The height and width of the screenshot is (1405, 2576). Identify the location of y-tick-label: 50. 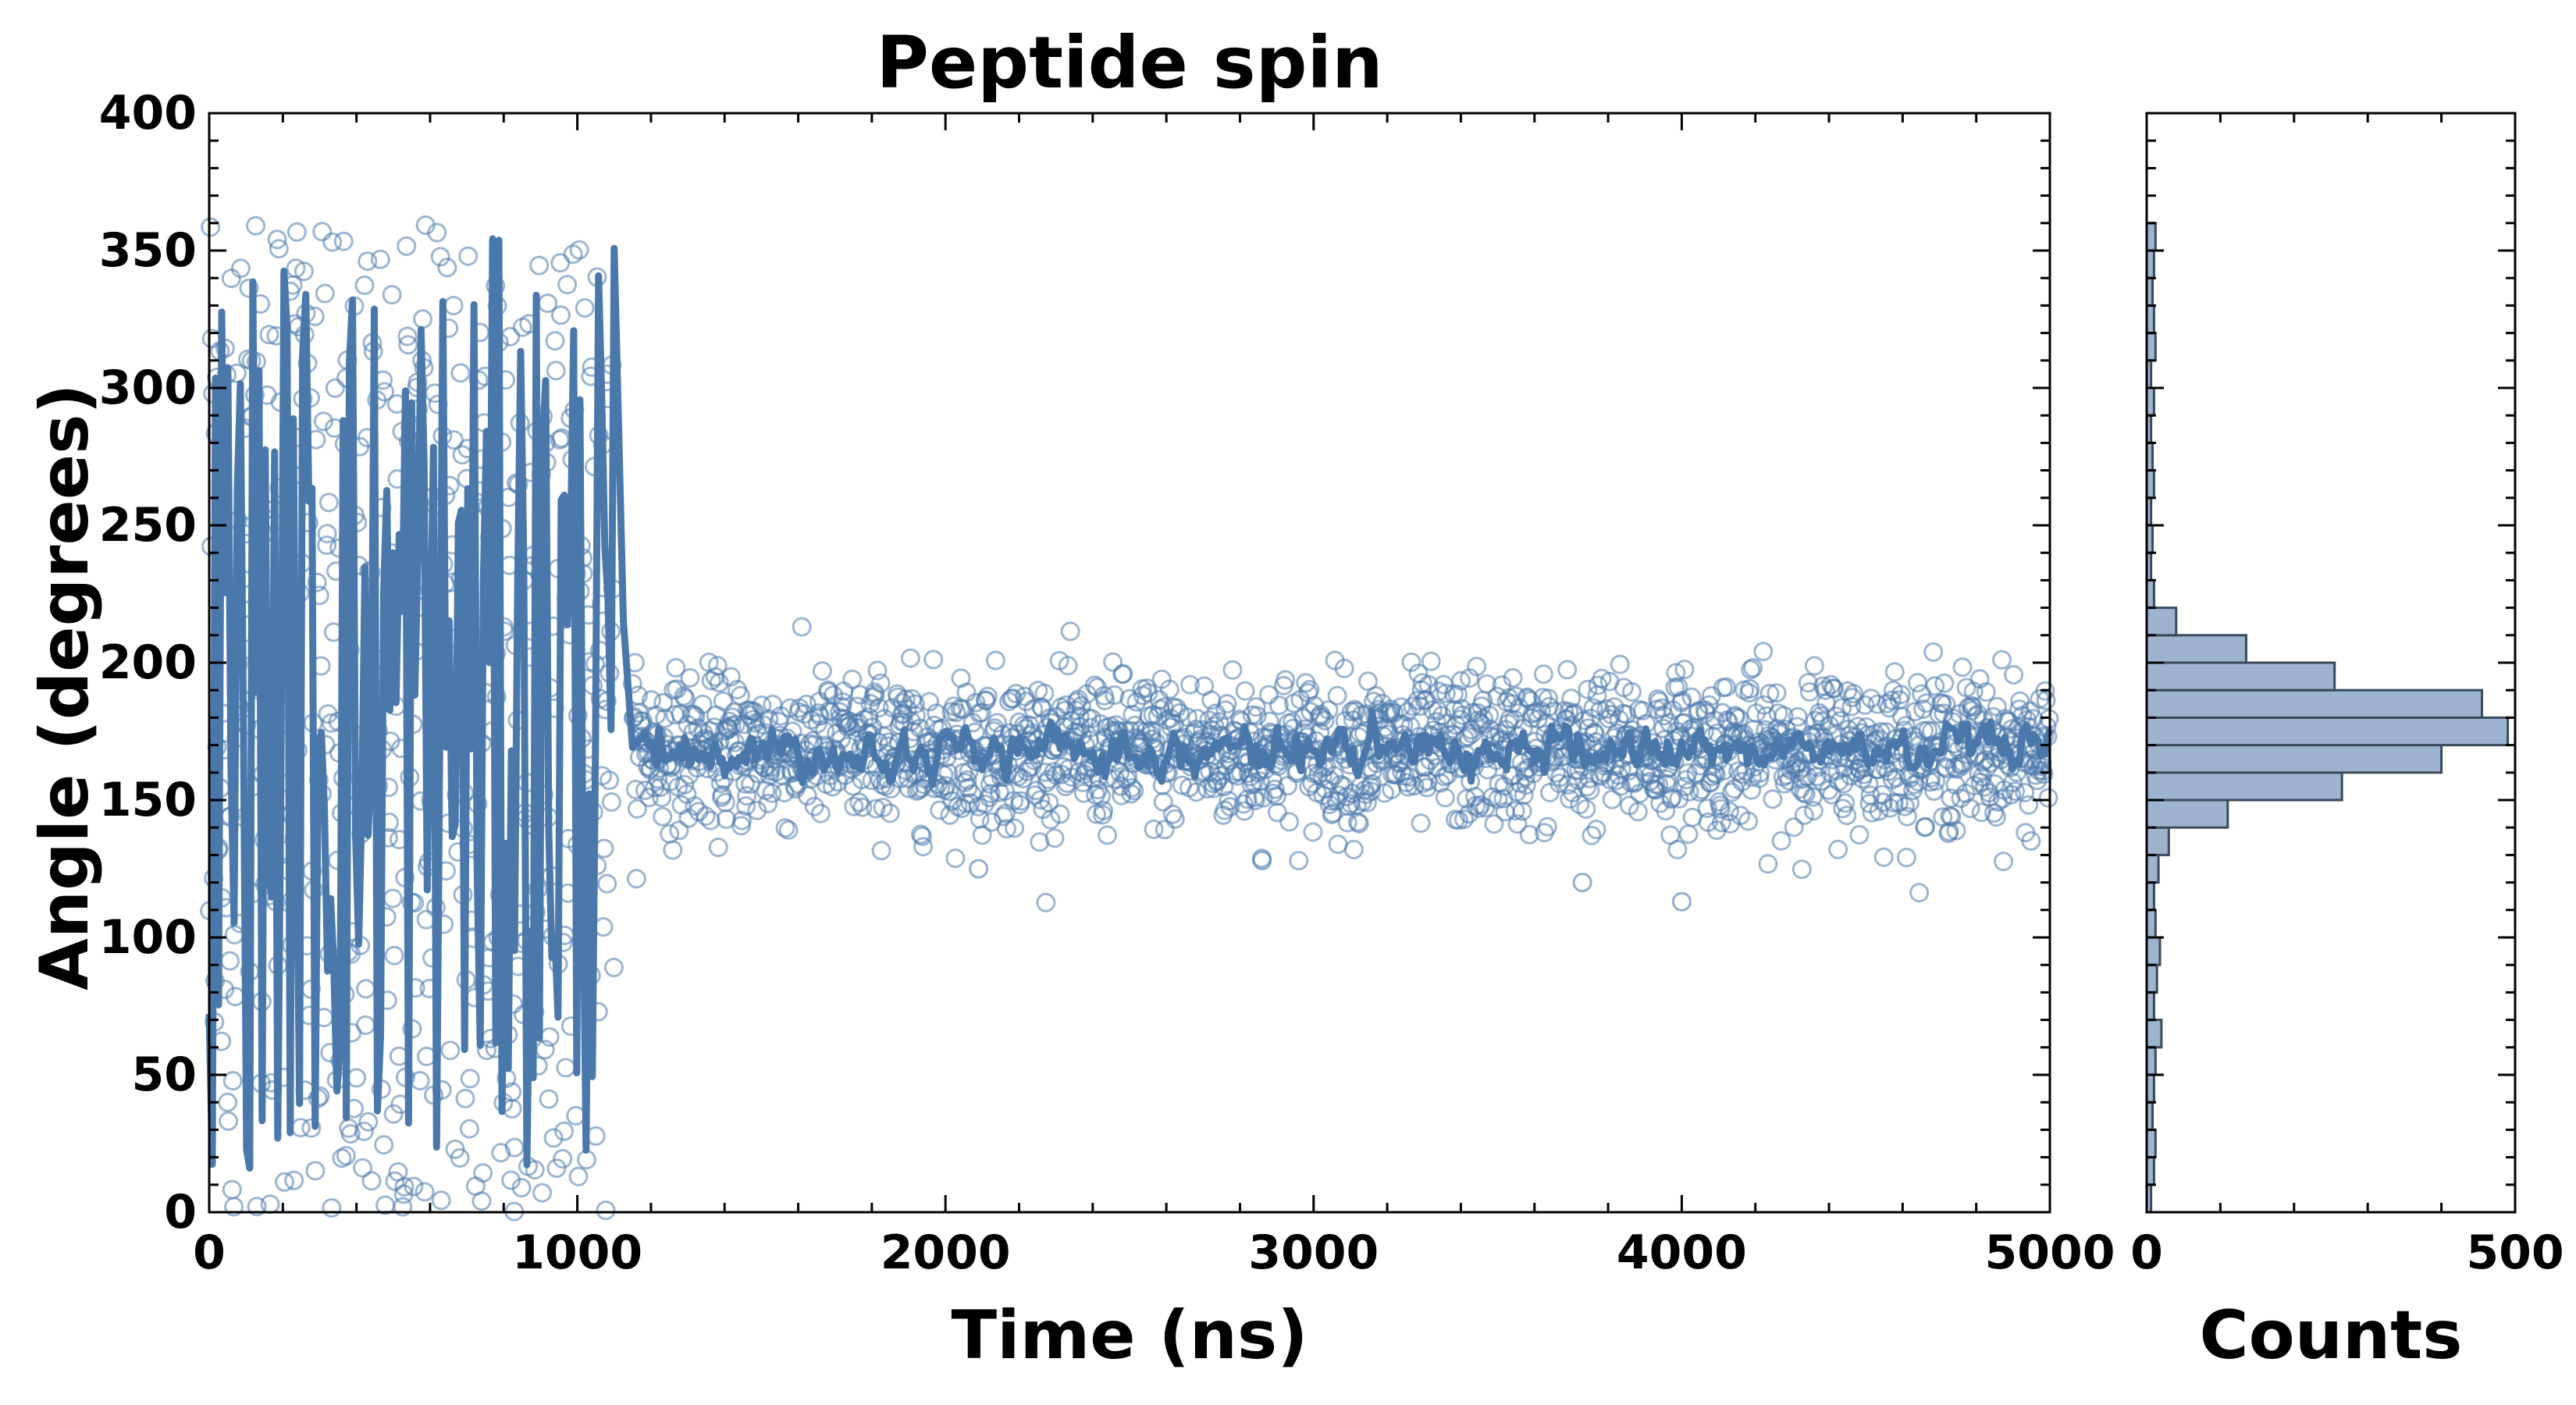
(164, 1075).